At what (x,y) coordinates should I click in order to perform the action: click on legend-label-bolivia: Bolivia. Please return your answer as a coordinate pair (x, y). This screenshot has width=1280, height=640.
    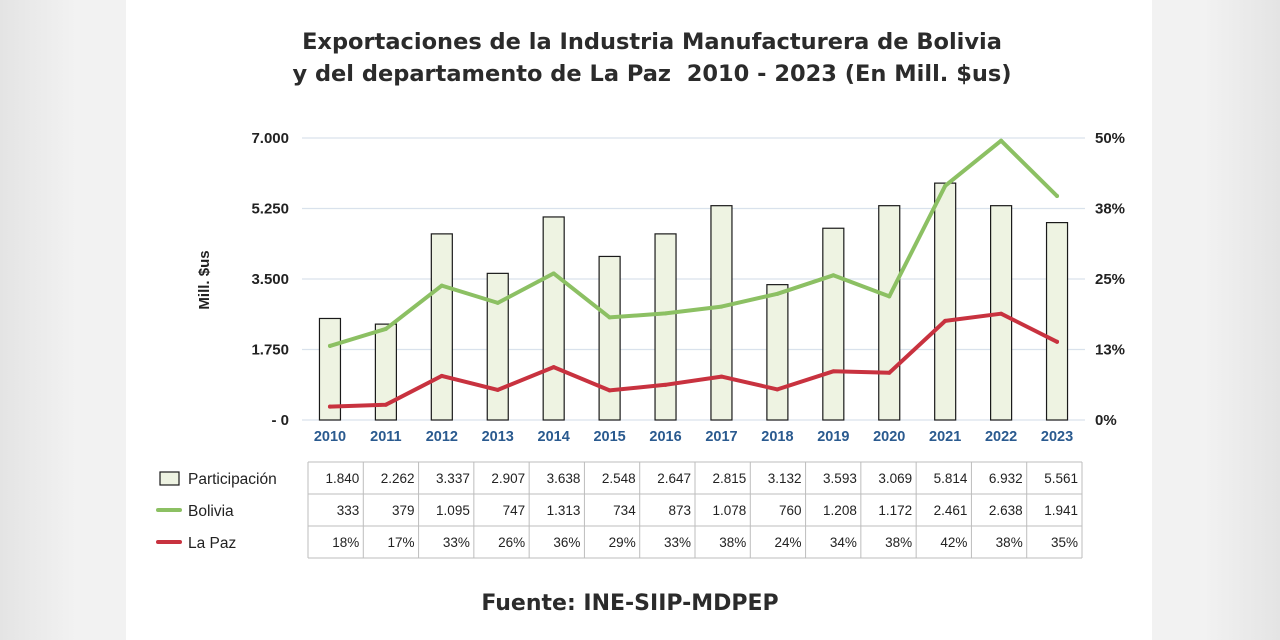
    Looking at the image, I should click on (211, 511).